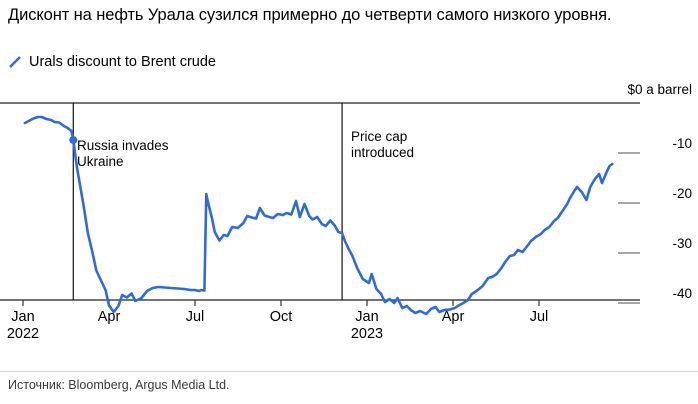  Describe the element at coordinates (123, 153) in the screenshot. I see `annotation-russia-invades: Russia invades Ukraine` at that location.